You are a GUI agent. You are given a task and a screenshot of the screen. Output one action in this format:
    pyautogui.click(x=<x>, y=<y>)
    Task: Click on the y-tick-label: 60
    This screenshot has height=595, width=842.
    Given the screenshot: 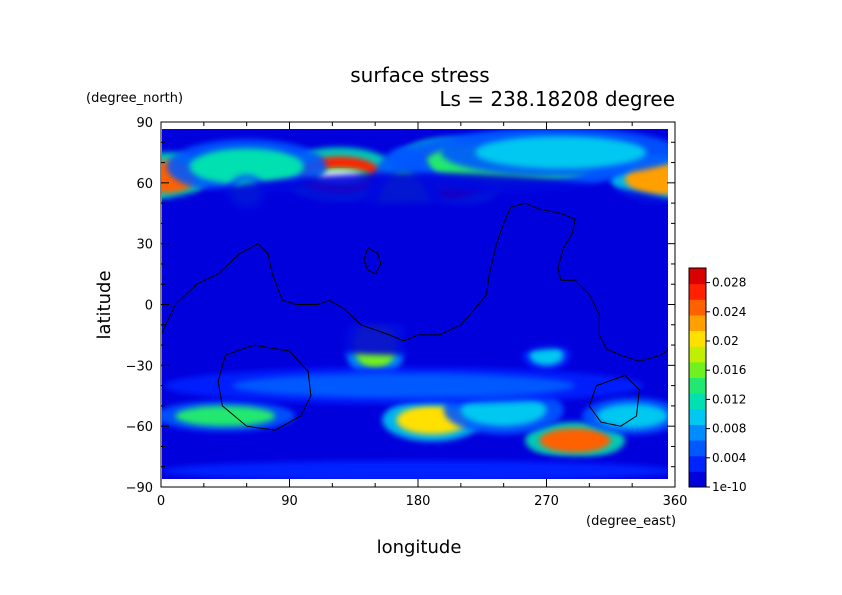 What is the action you would take?
    pyautogui.click(x=144, y=184)
    